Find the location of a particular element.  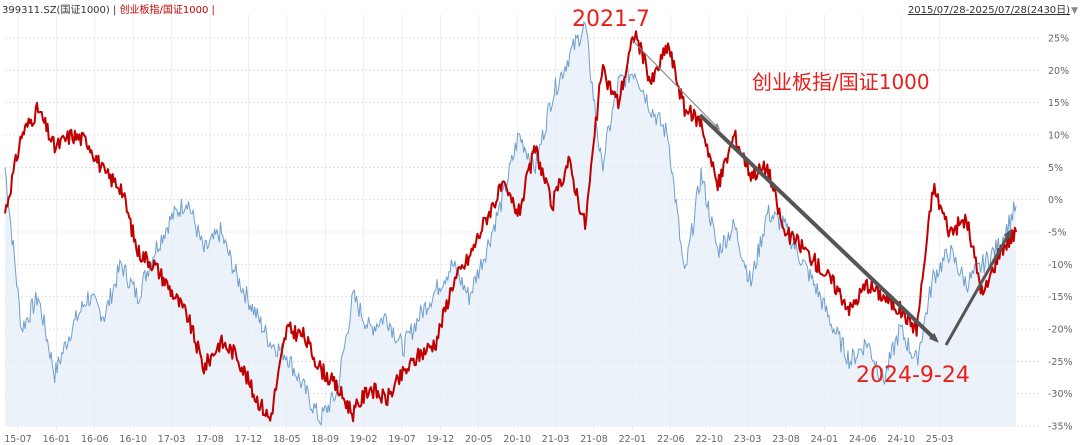

x-tick-label: 16-01 is located at coordinates (57, 439).